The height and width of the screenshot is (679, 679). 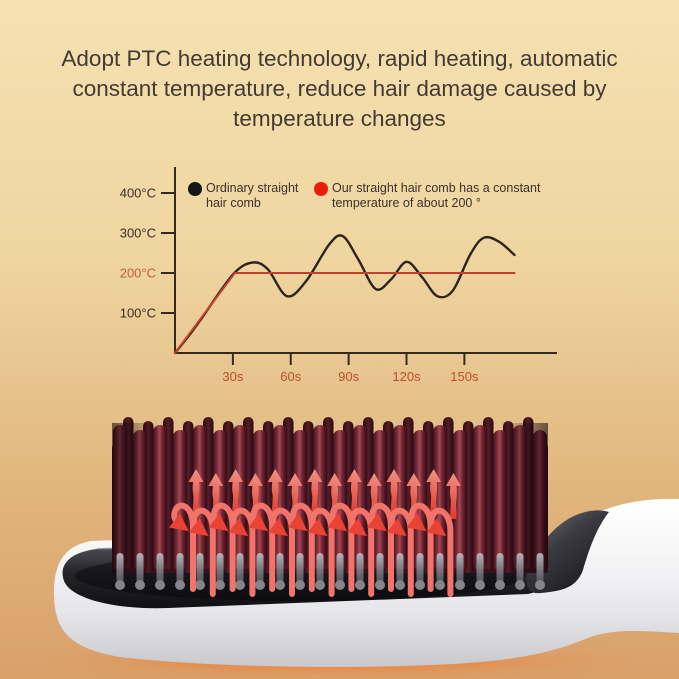 I want to click on y-tick-label: 300°C, so click(x=138, y=233).